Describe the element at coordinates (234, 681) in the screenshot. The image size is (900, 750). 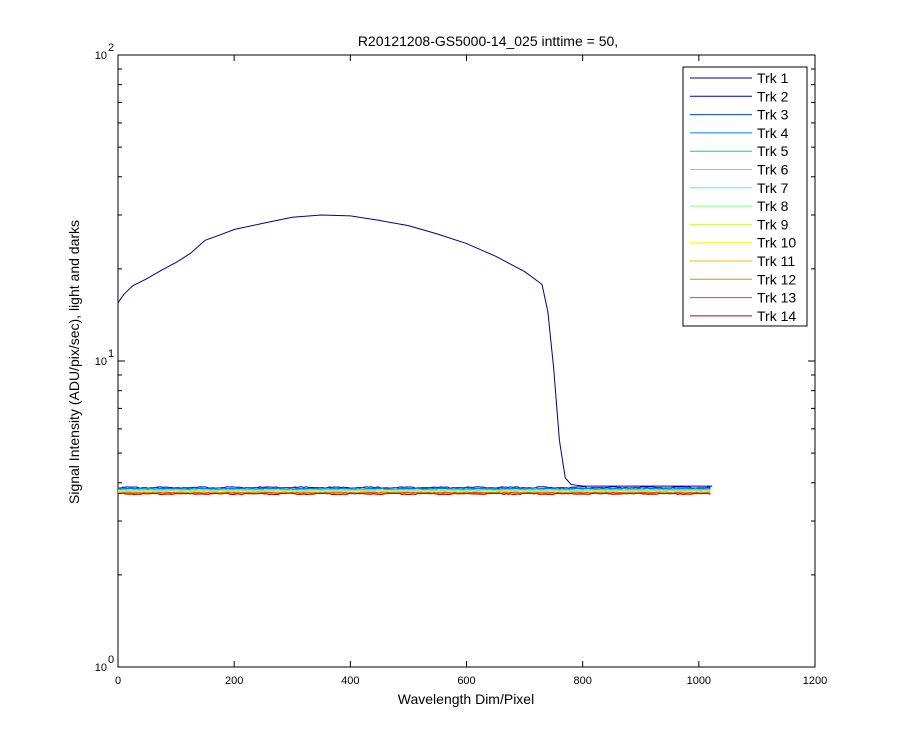
I see `x-tick-label: 200` at that location.